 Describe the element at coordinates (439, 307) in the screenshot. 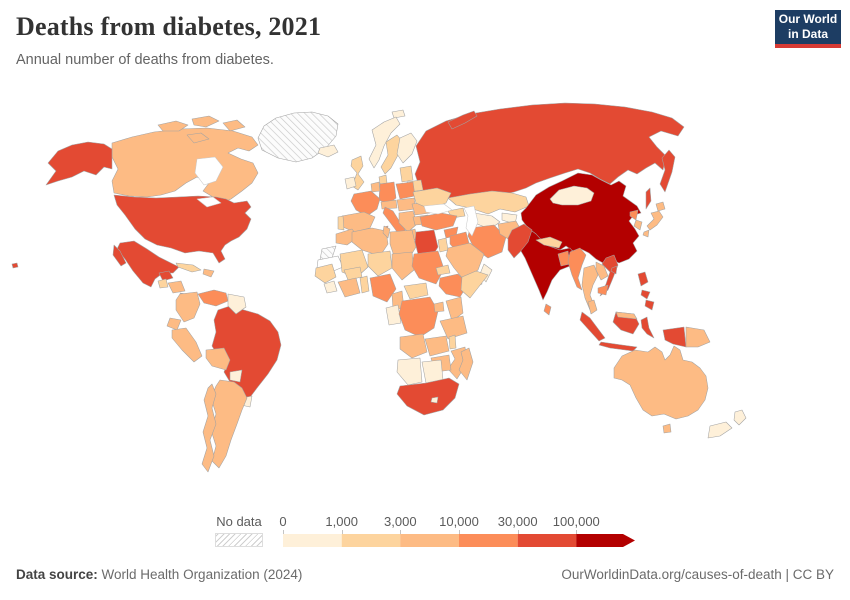

I see `country-uganda` at that location.